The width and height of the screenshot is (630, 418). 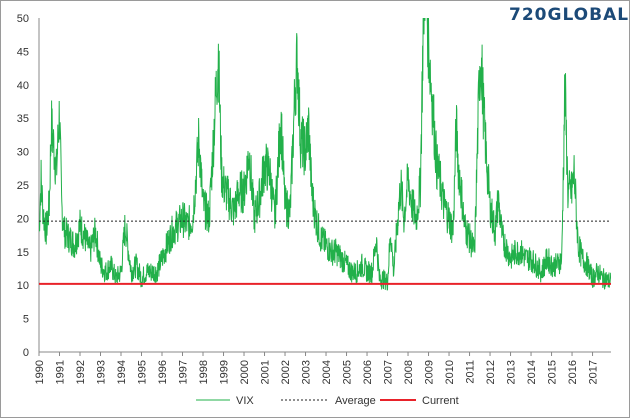 I want to click on x-tick-label: 2008, so click(x=409, y=372).